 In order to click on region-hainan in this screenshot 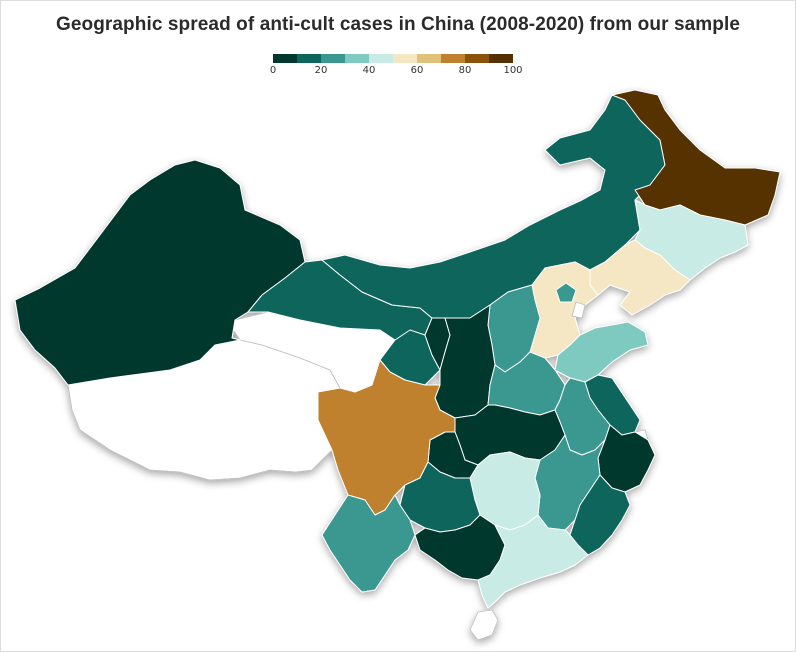, I will do `click(484, 625)`.